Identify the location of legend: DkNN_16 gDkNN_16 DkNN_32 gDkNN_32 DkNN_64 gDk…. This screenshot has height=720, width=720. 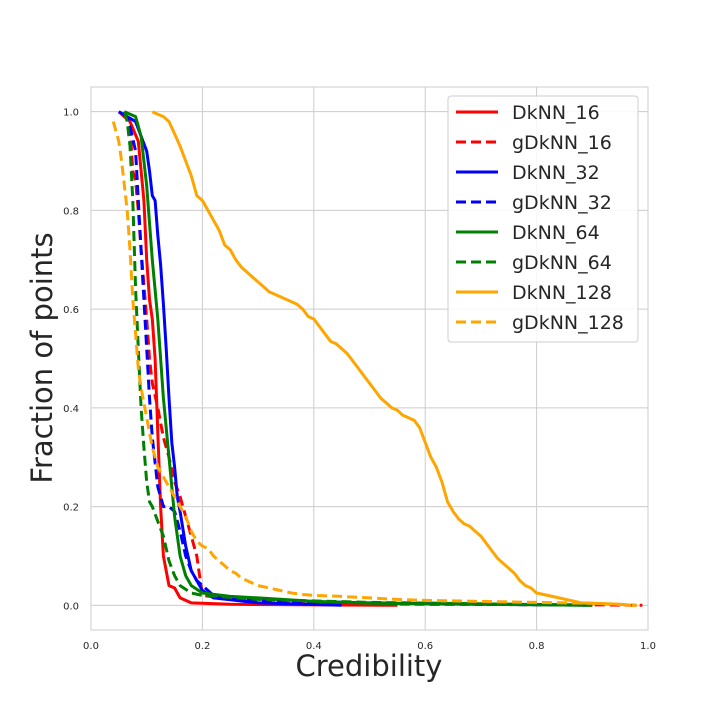
(543, 219).